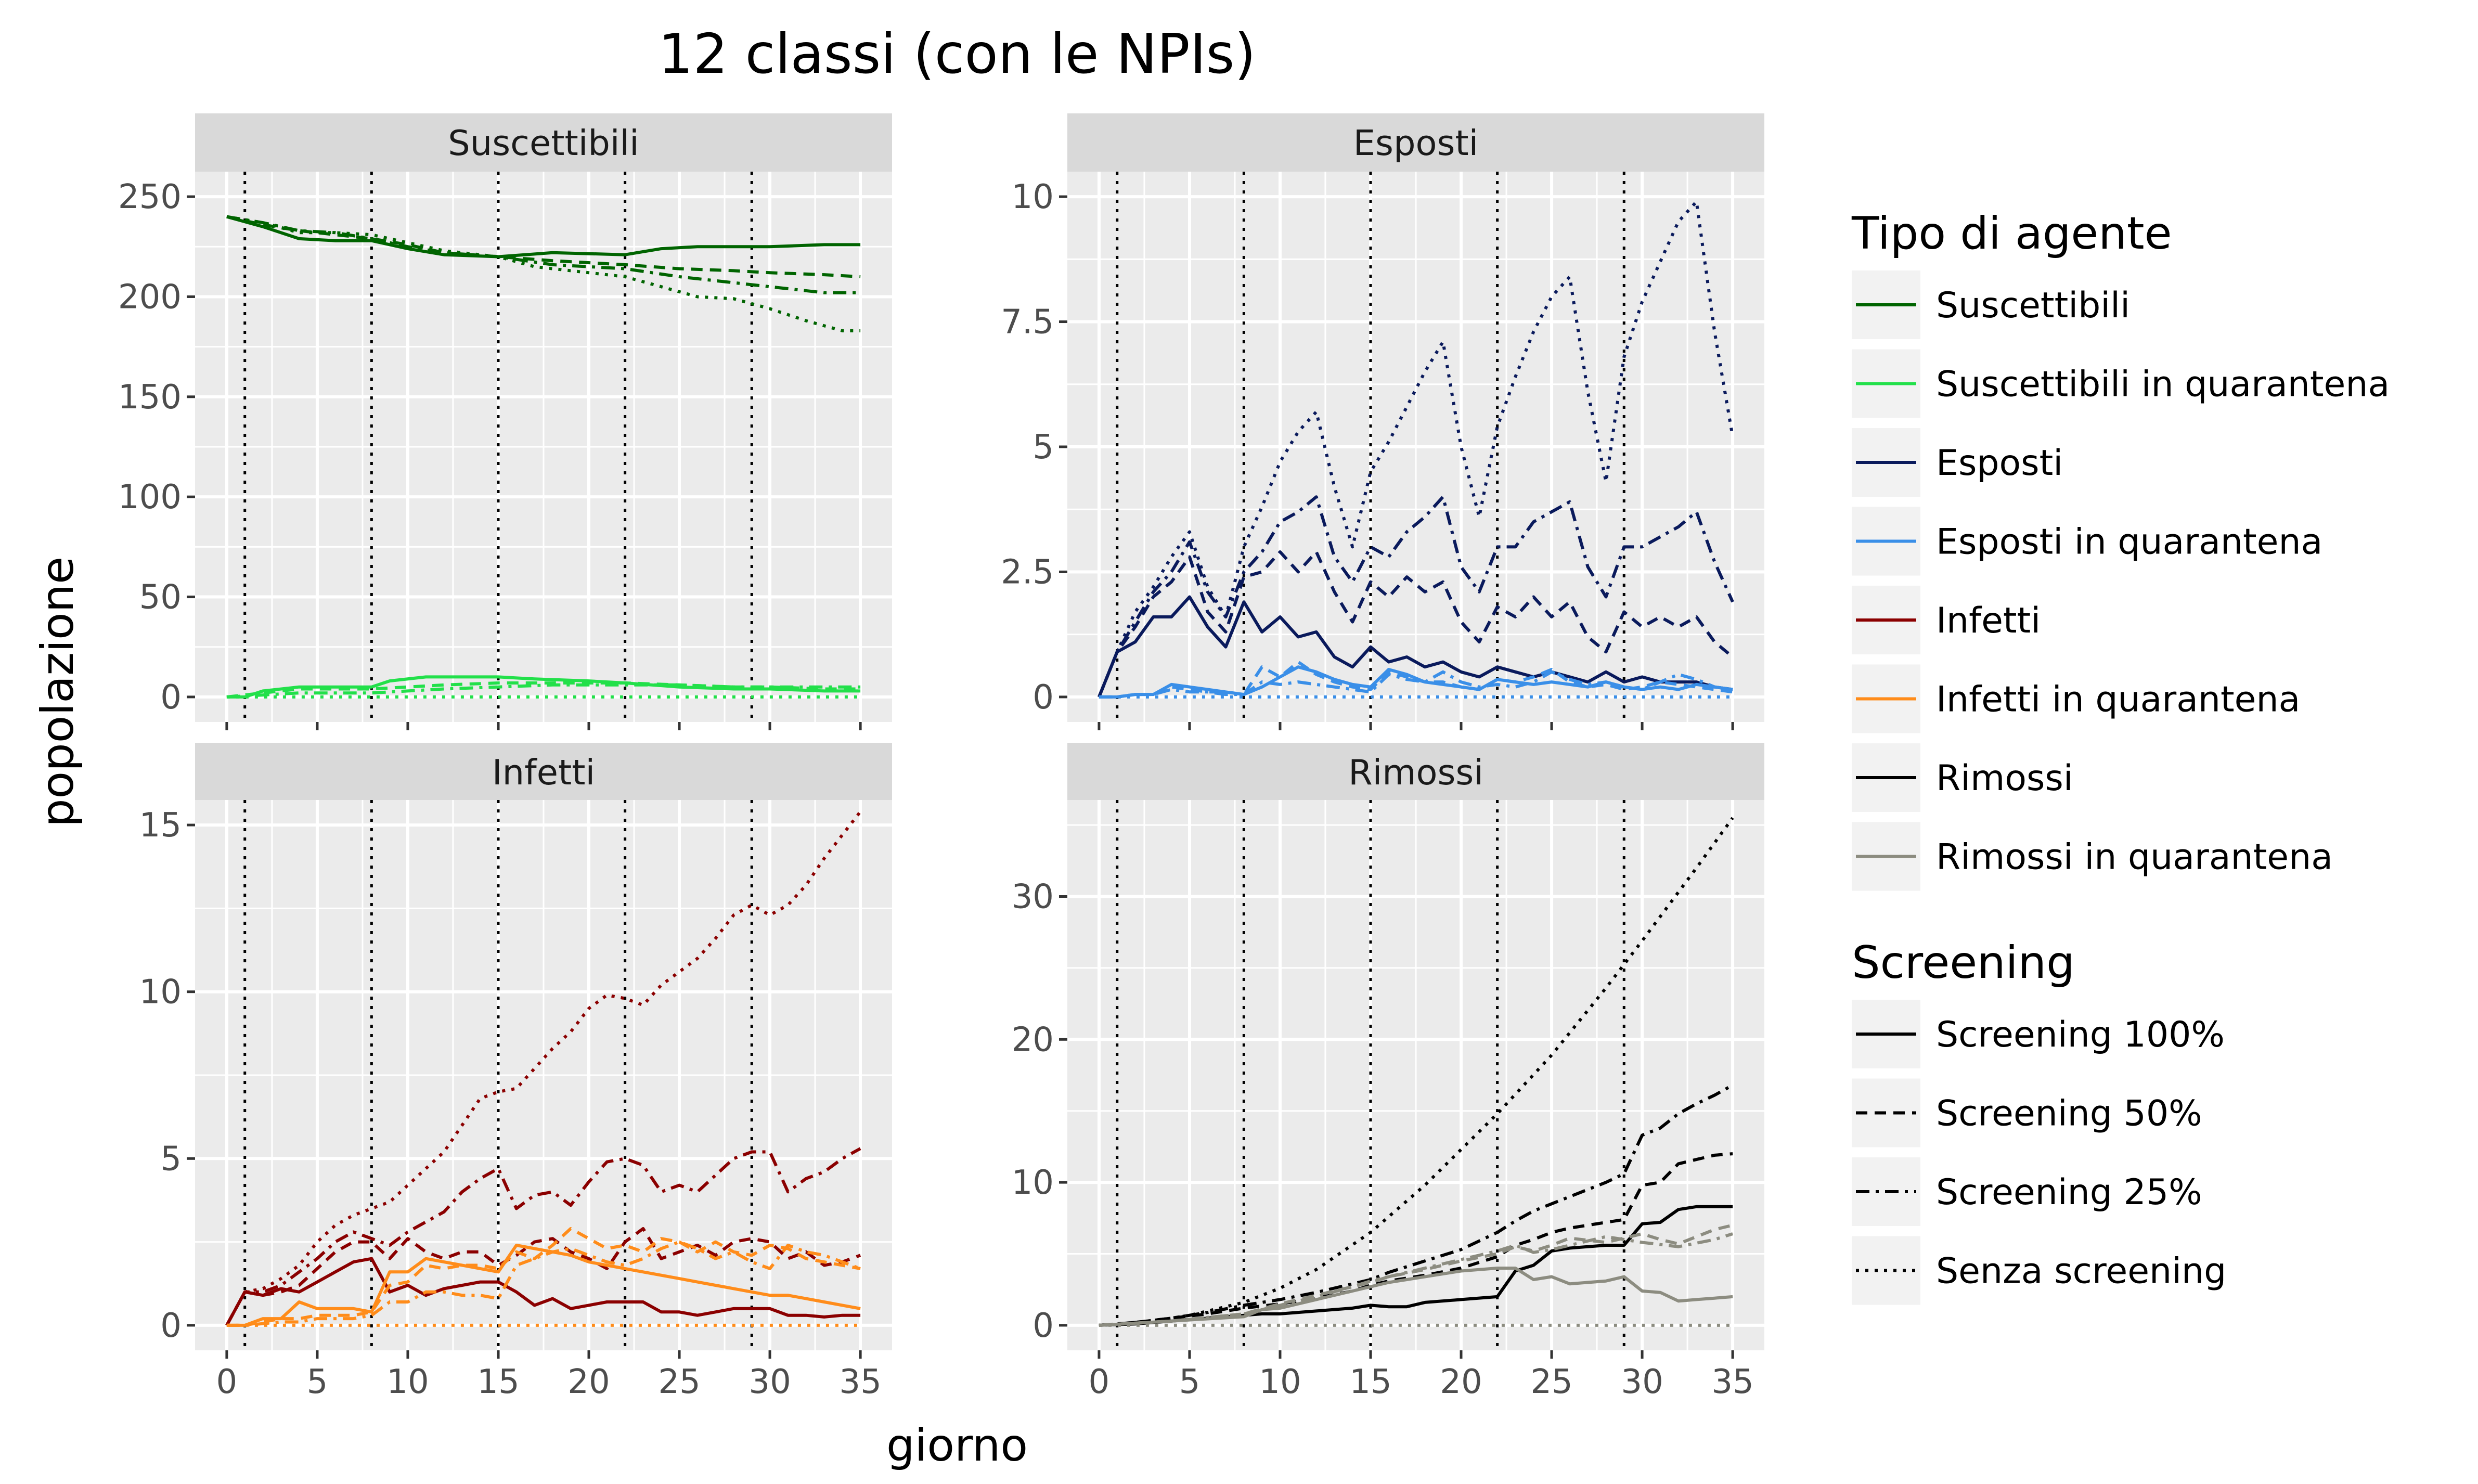 The image size is (2478, 1484). I want to click on y-tick-label: 50, so click(160, 597).